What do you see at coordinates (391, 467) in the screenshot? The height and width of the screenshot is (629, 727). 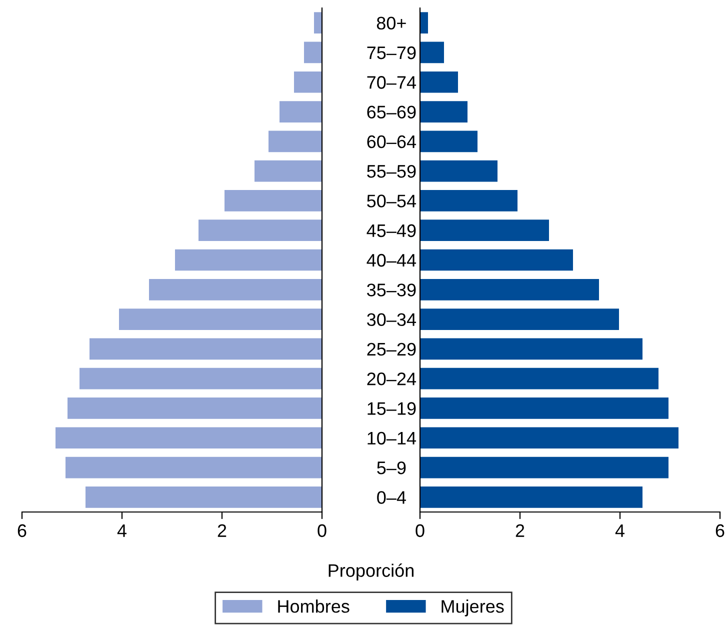 I see `y-tick-label: 5–9` at bounding box center [391, 467].